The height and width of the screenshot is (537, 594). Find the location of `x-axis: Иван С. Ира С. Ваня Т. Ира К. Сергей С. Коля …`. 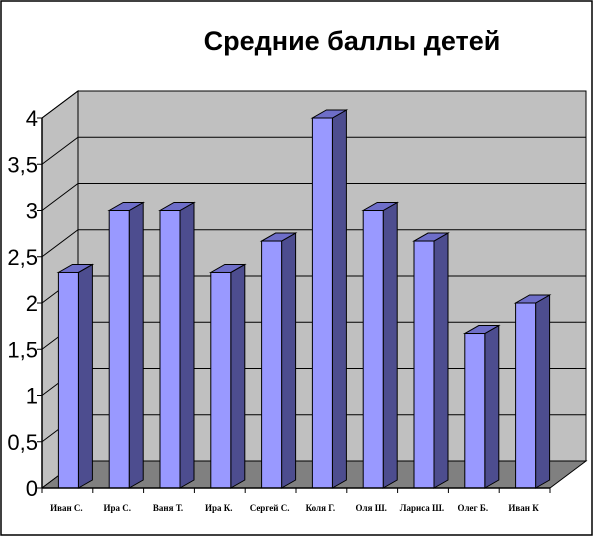

x-axis: Иван С. Ира С. Ваня Т. Ира К. Сергей С. Коля … is located at coordinates (296, 500).